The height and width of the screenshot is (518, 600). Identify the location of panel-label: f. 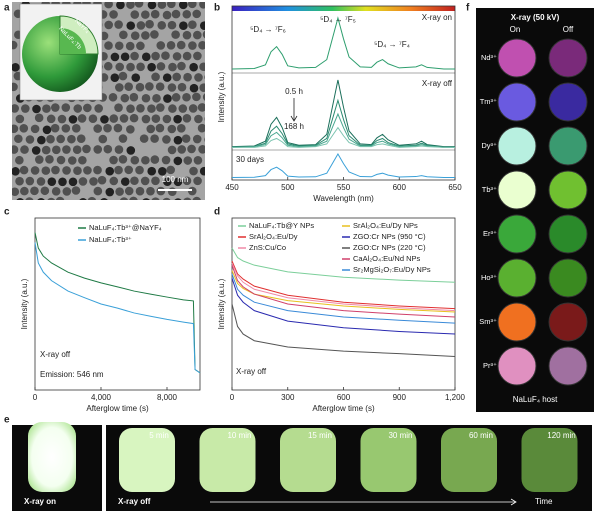
(468, 8).